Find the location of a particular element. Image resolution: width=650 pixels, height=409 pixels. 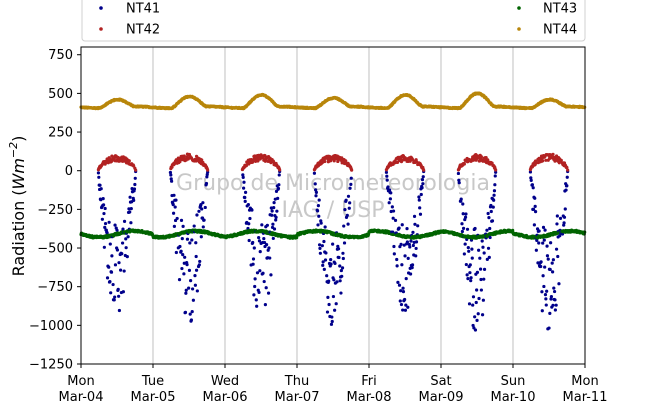

x-tick-label-day: Mon is located at coordinates (584, 381).